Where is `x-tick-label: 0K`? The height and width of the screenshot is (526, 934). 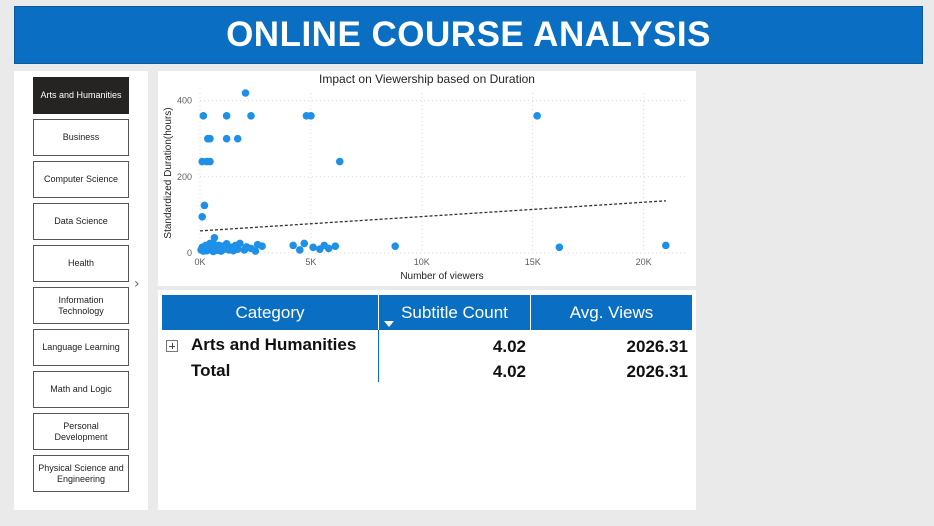
x-tick-label: 0K is located at coordinates (199, 262).